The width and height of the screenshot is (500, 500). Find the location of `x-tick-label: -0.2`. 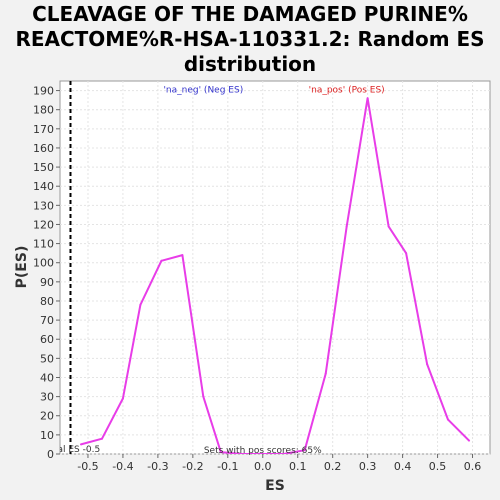

x-tick-label: -0.2 is located at coordinates (192, 466).